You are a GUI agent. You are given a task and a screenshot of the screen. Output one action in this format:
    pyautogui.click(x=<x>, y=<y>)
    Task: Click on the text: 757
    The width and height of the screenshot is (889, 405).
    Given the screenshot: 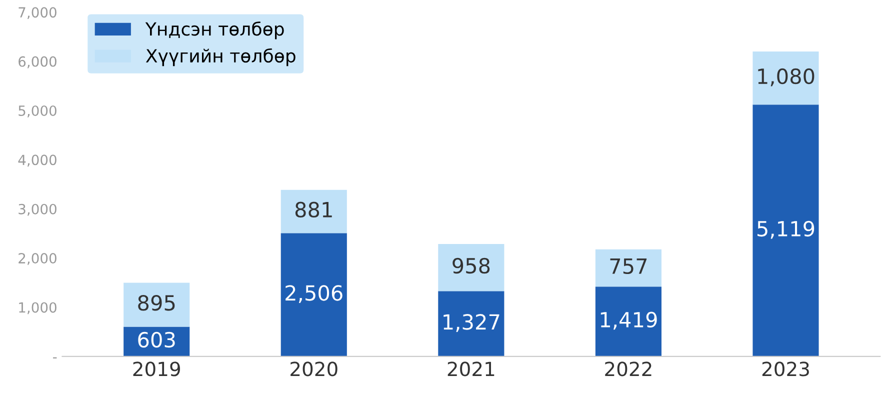 What is the action you would take?
    pyautogui.click(x=628, y=266)
    